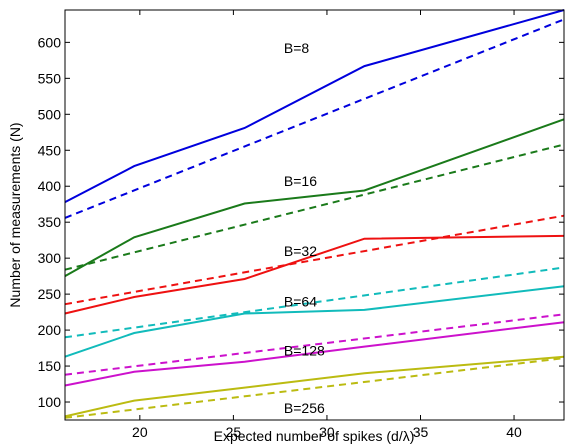 The image size is (565, 446). Describe the element at coordinates (50, 78) in the screenshot. I see `y-tick-label: 550` at that location.